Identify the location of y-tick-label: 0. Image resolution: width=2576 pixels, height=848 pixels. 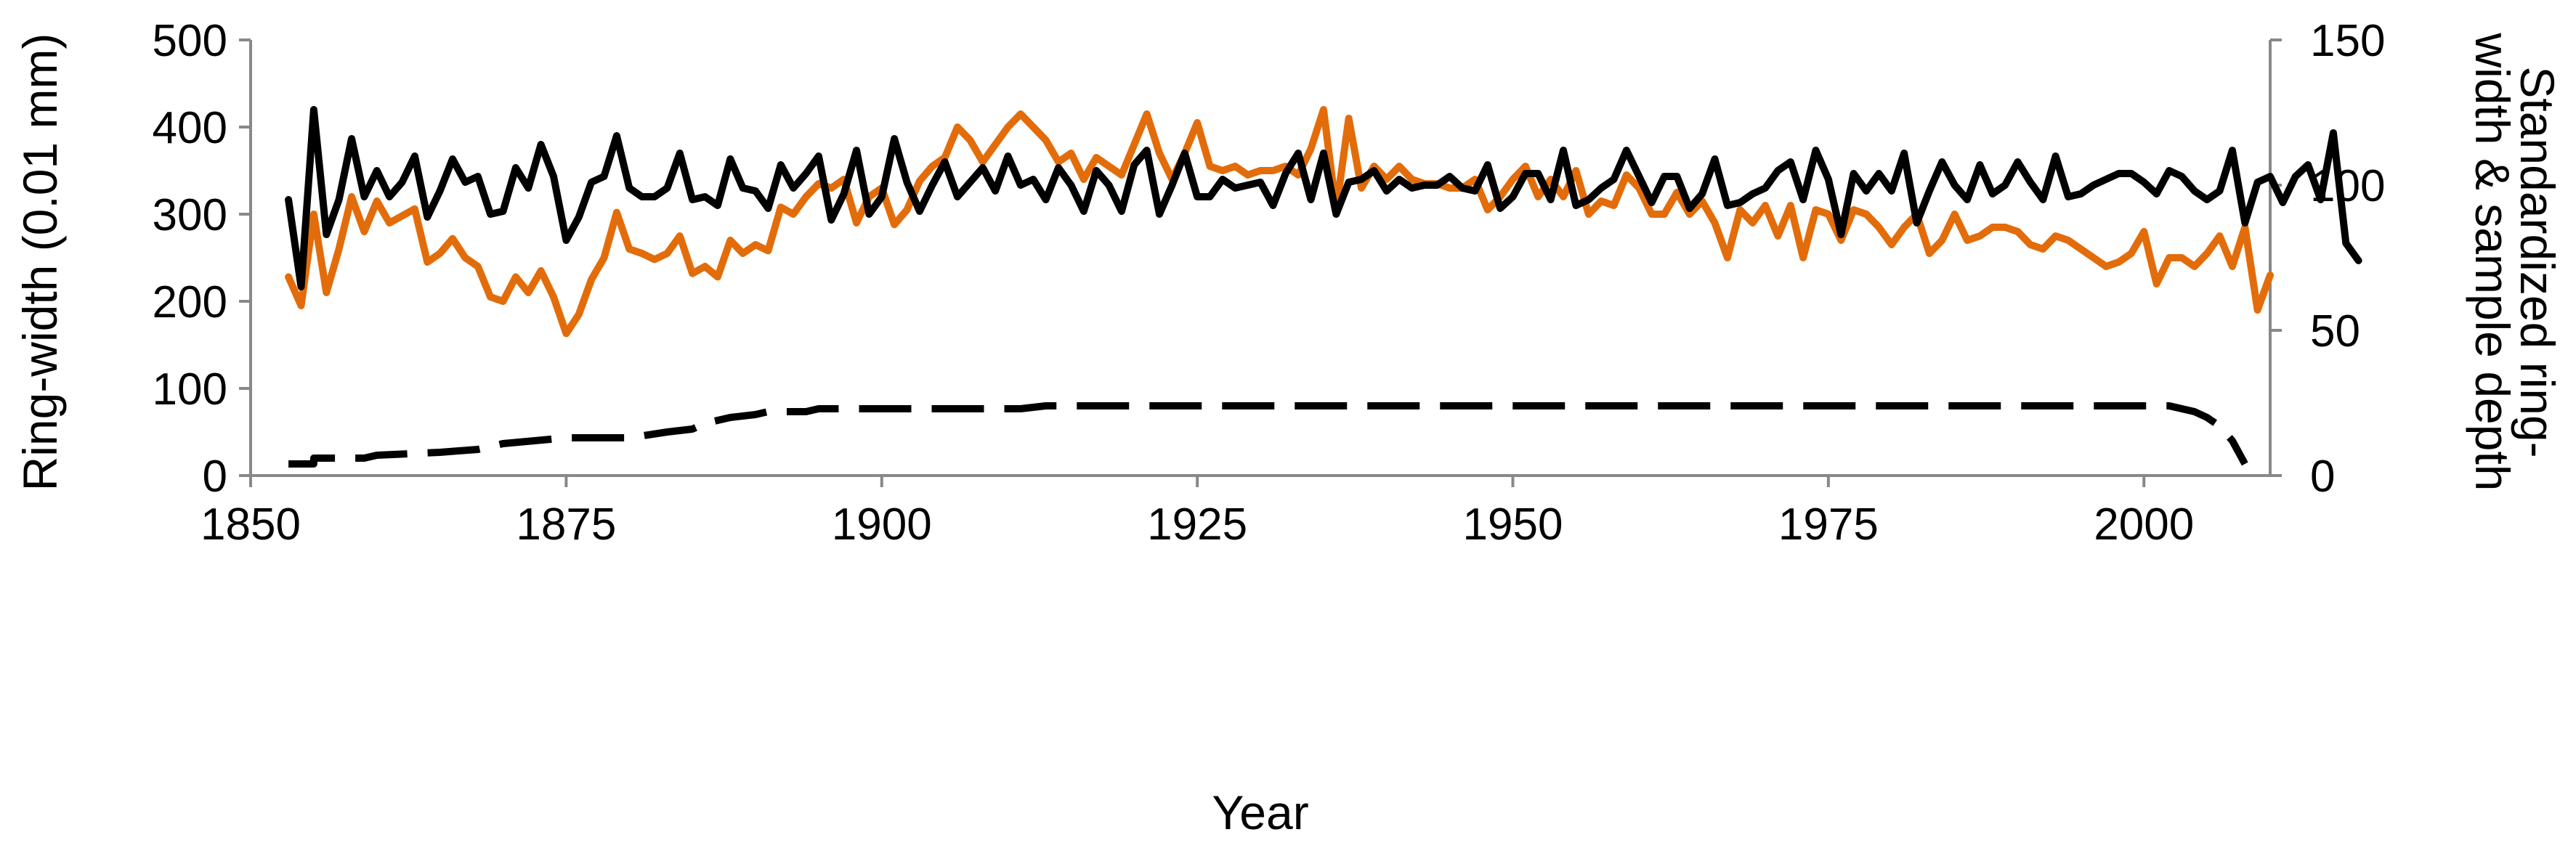
(215, 477).